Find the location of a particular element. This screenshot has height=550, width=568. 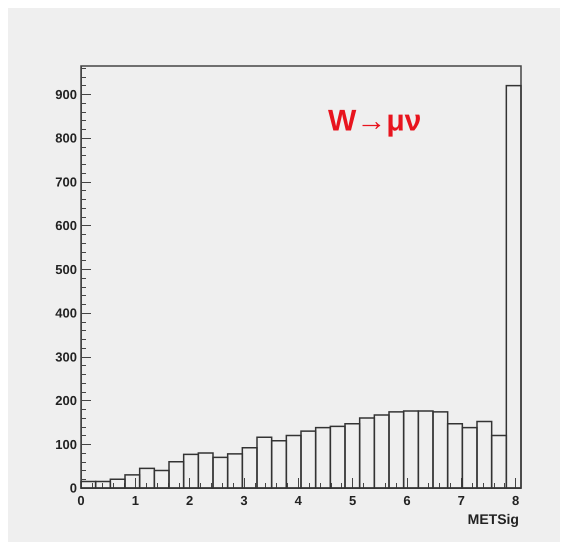

x-tick-label: 5 is located at coordinates (352, 500).